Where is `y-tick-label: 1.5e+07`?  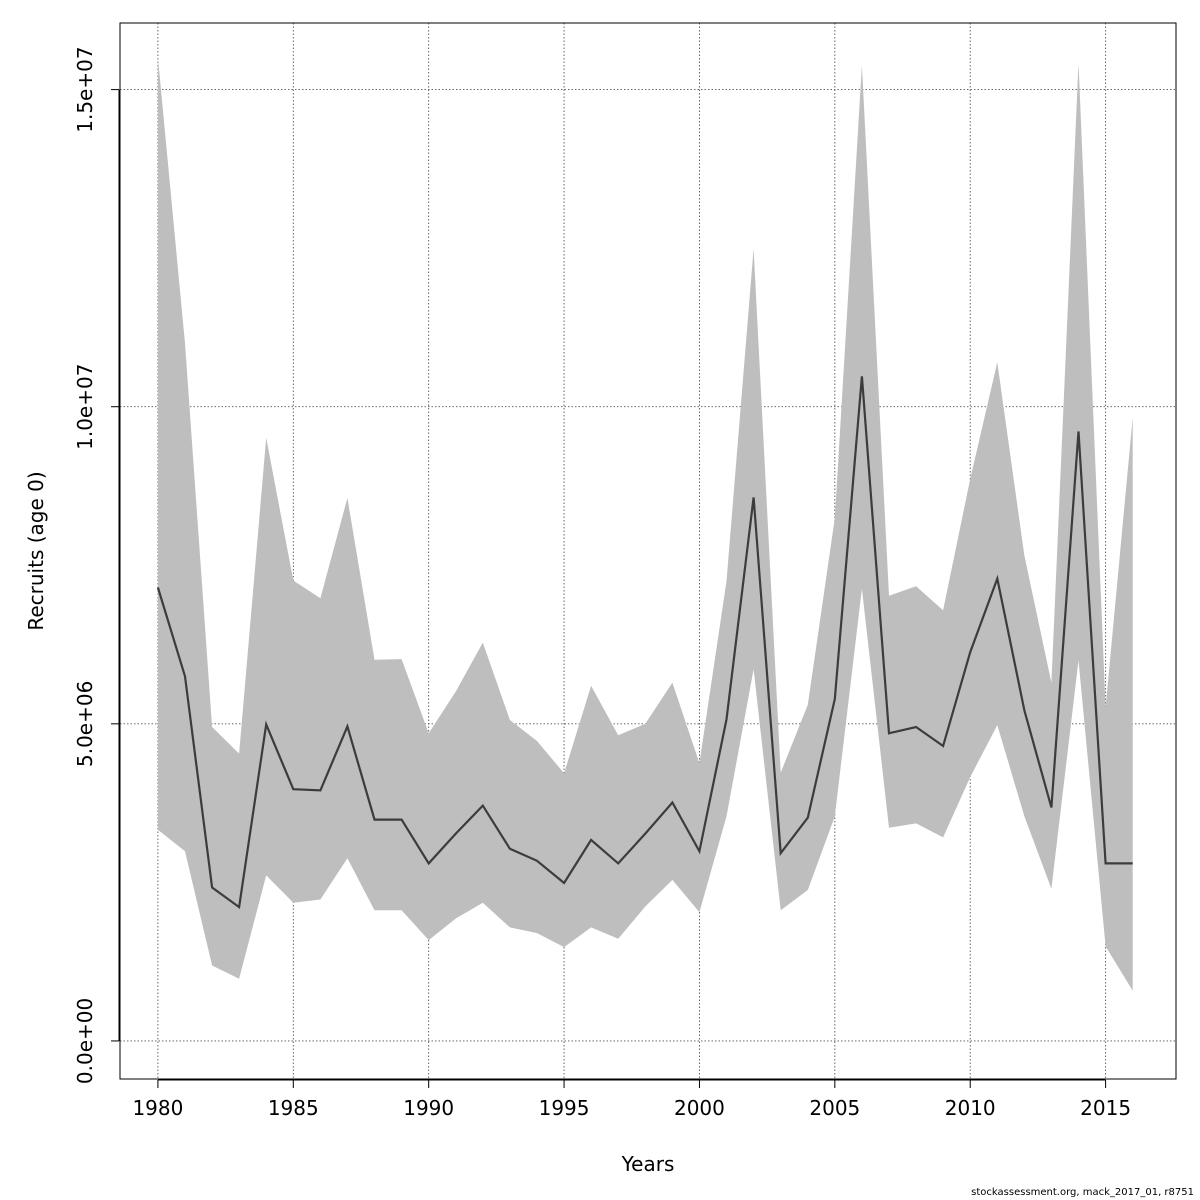 y-tick-label: 1.5e+07 is located at coordinates (85, 89).